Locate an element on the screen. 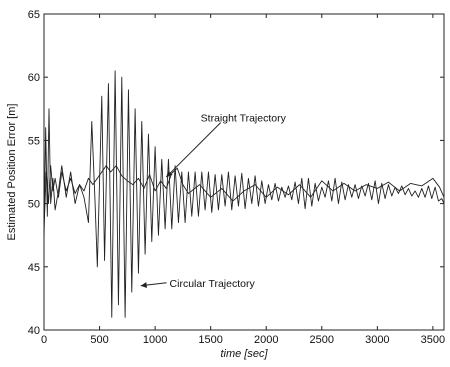  annotation-arrow-line is located at coordinates (193, 150).